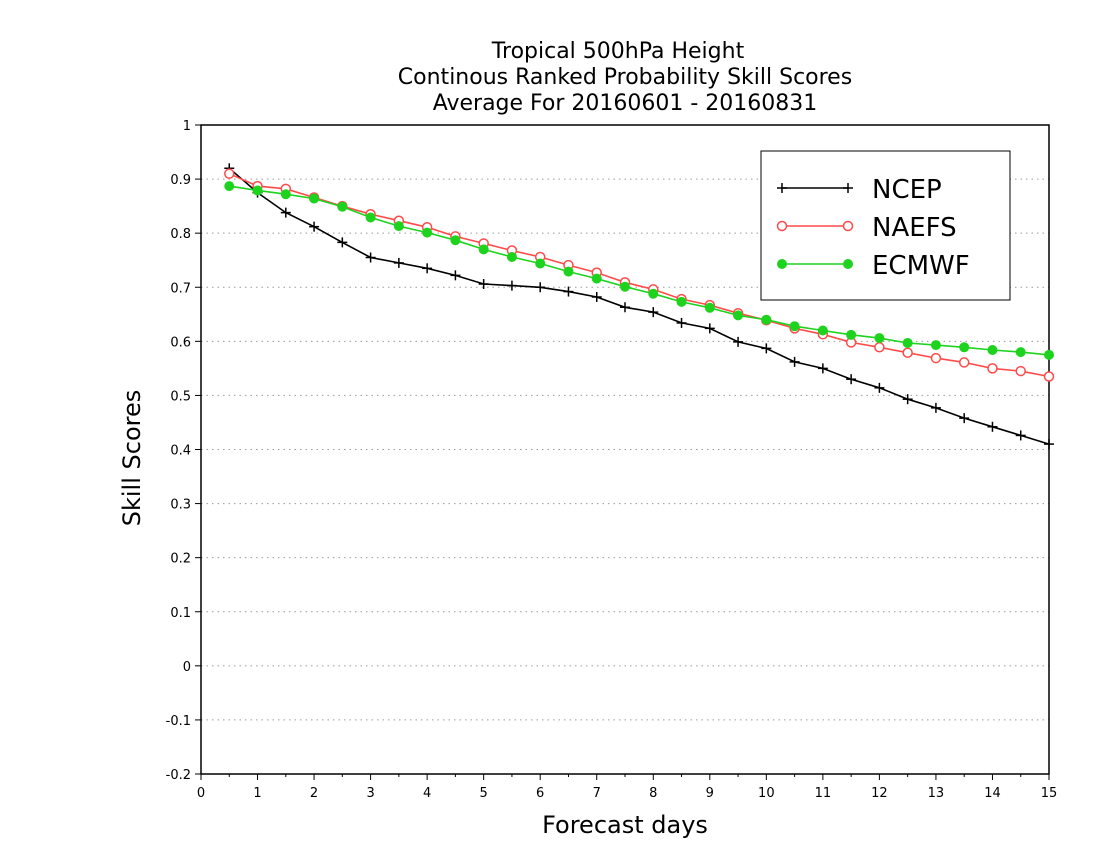 Image resolution: width=1100 pixels, height=854 pixels. Describe the element at coordinates (370, 793) in the screenshot. I see `x-tick-label: 3` at that location.